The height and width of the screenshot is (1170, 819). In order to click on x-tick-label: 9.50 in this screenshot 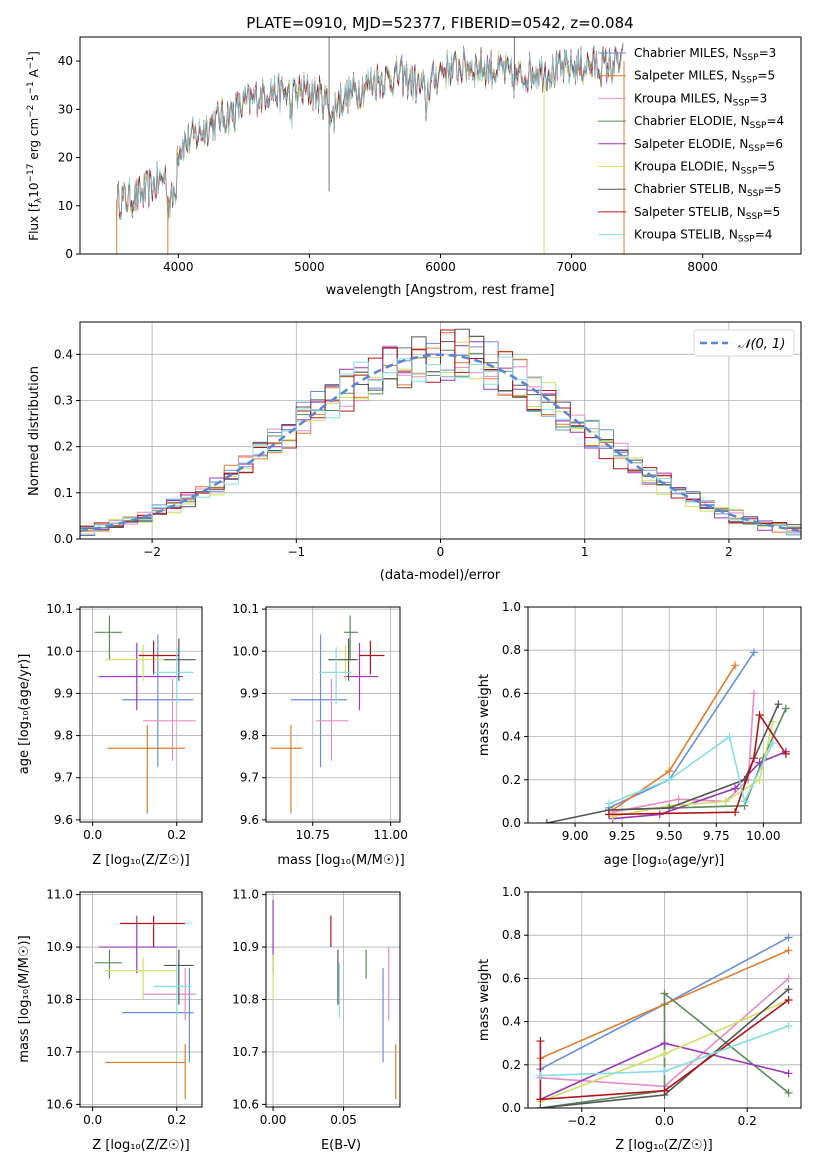, I will do `click(669, 836)`.